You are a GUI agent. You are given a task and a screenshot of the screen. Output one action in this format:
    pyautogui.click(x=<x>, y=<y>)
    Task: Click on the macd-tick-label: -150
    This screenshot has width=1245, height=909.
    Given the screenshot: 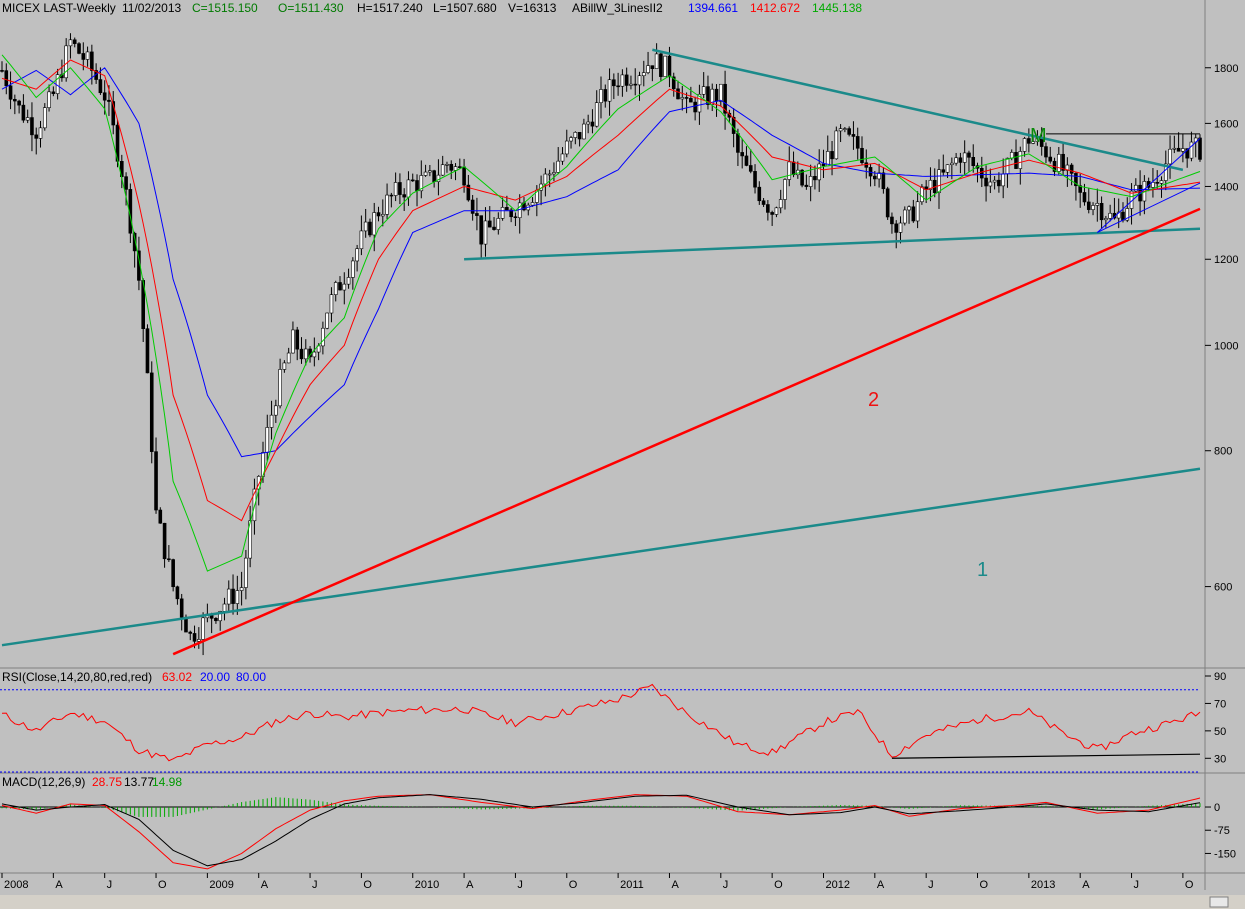 What is the action you would take?
    pyautogui.click(x=1225, y=854)
    